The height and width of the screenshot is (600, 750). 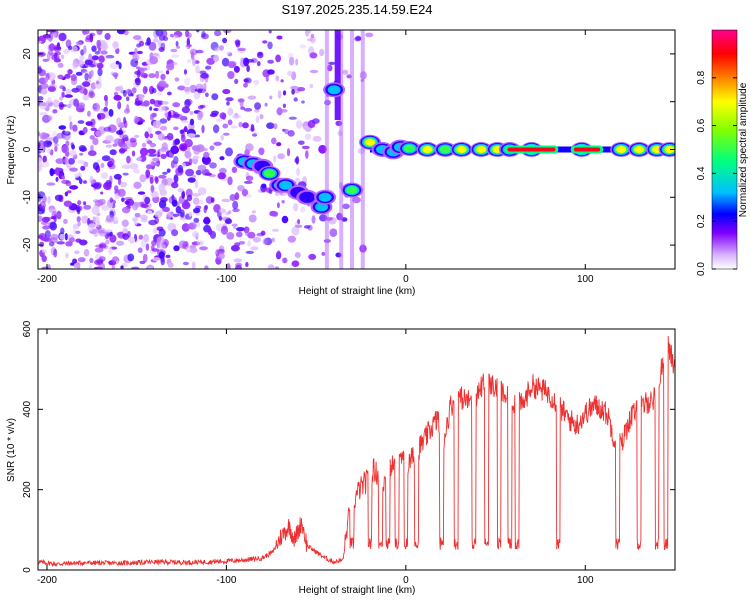 I want to click on snr-x-label: Height of straight line (km), so click(x=357, y=590).